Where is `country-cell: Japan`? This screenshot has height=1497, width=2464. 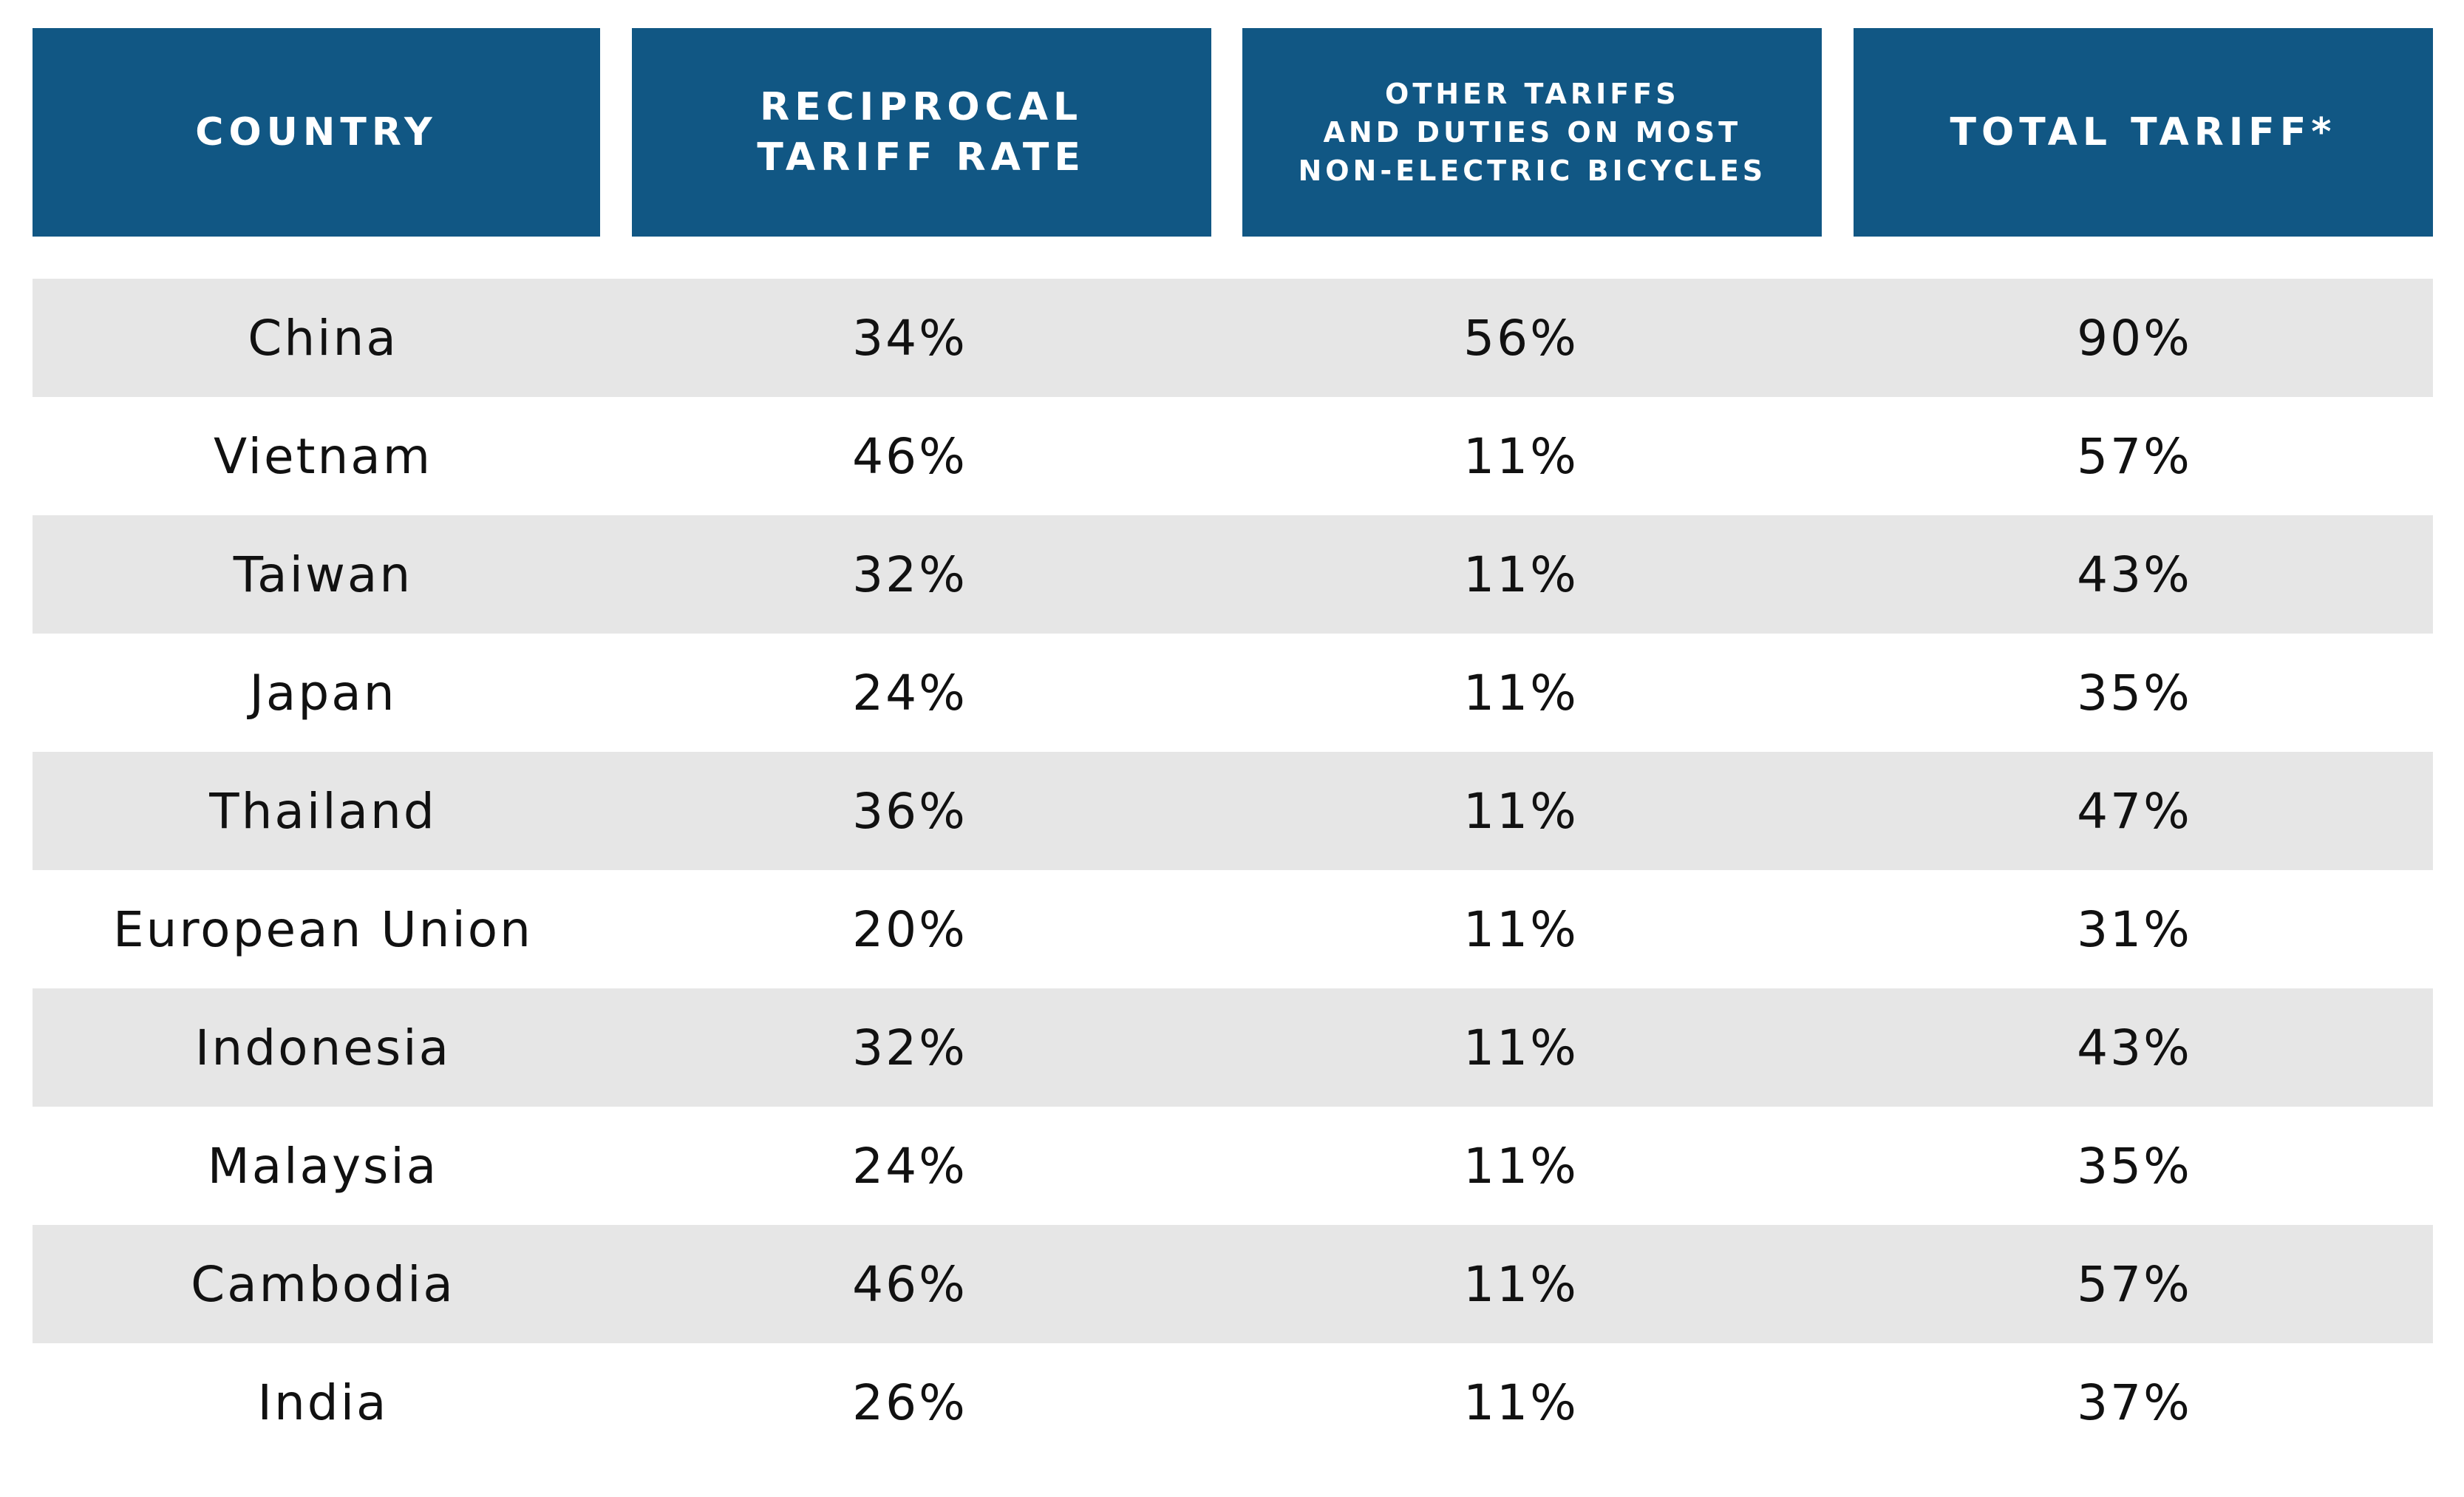 country-cell: Japan is located at coordinates (323, 693).